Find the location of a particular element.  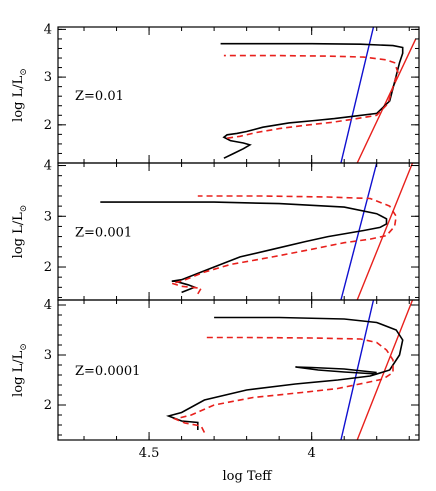

metallicity-label: Z=0.001 is located at coordinates (103, 233).